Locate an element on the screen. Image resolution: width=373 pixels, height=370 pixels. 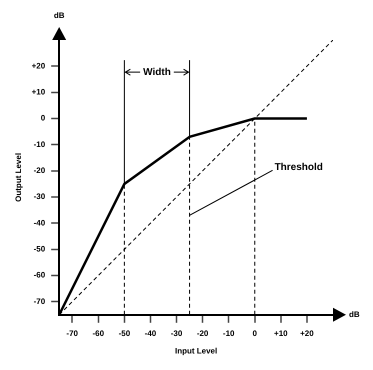
x-tick-label: +20 is located at coordinates (307, 333).